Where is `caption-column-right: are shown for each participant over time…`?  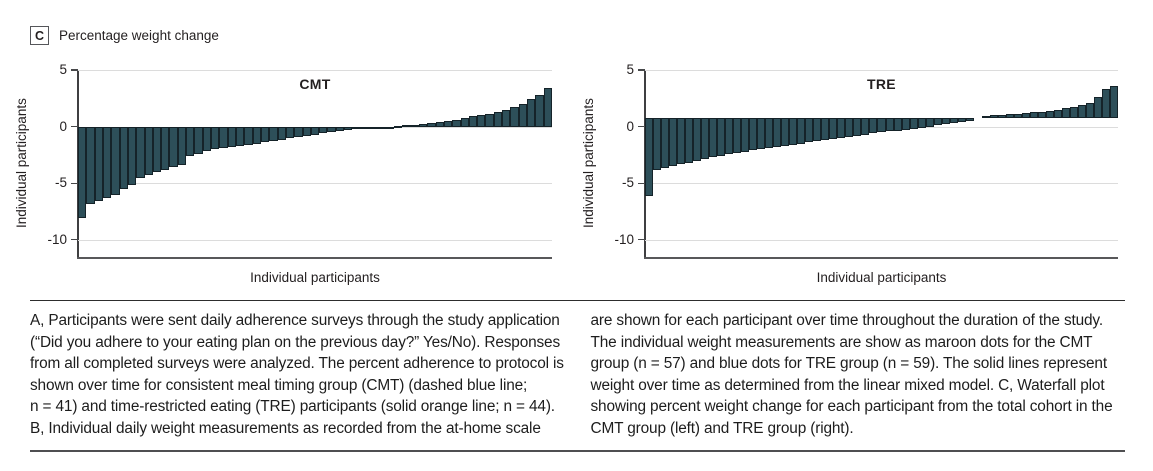
caption-column-right: are shown for each participant over time… is located at coordinates (851, 374).